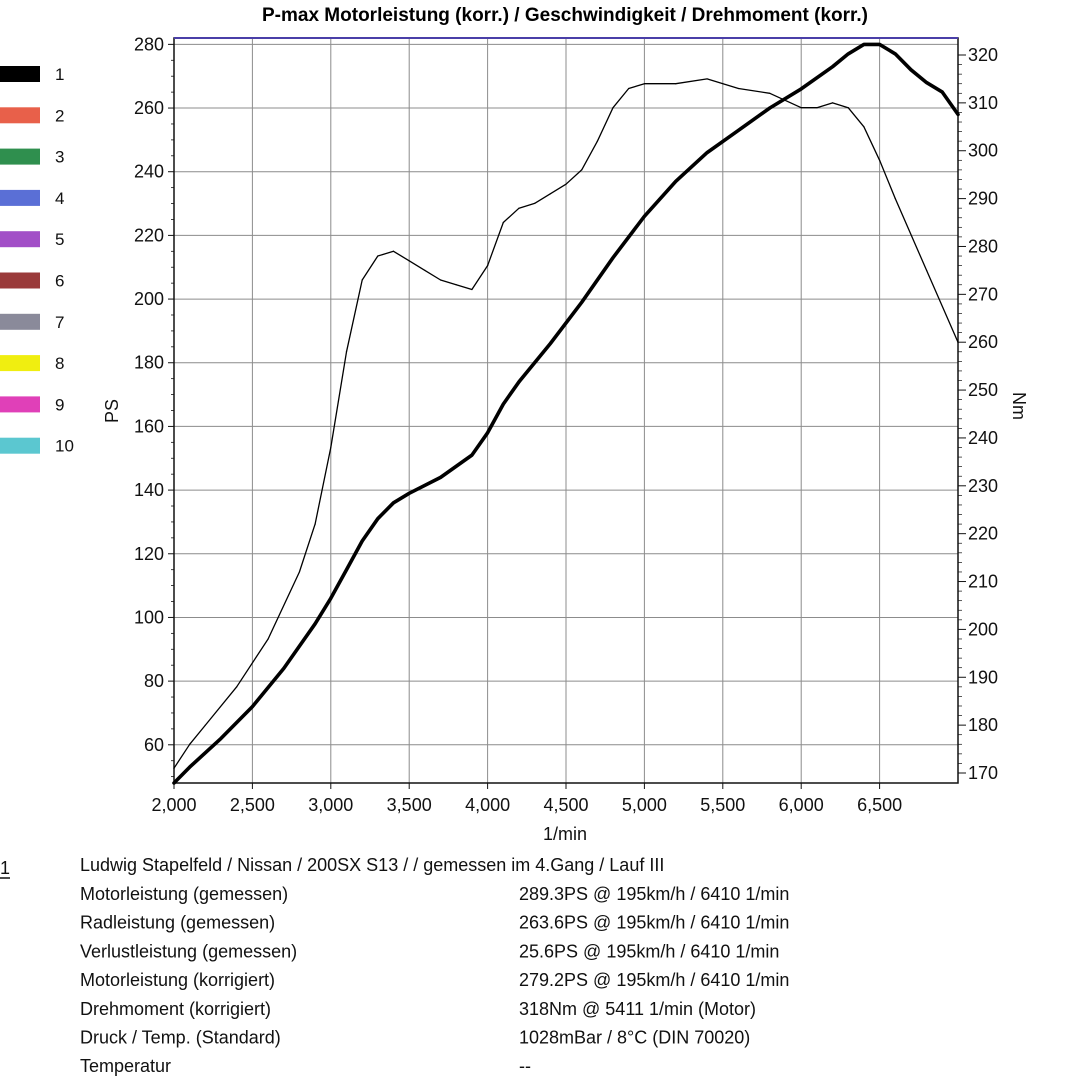  What do you see at coordinates (654, 894) in the screenshot?
I see `info-row-value: 289.3PS @ 195km/h / 6410 1/min` at bounding box center [654, 894].